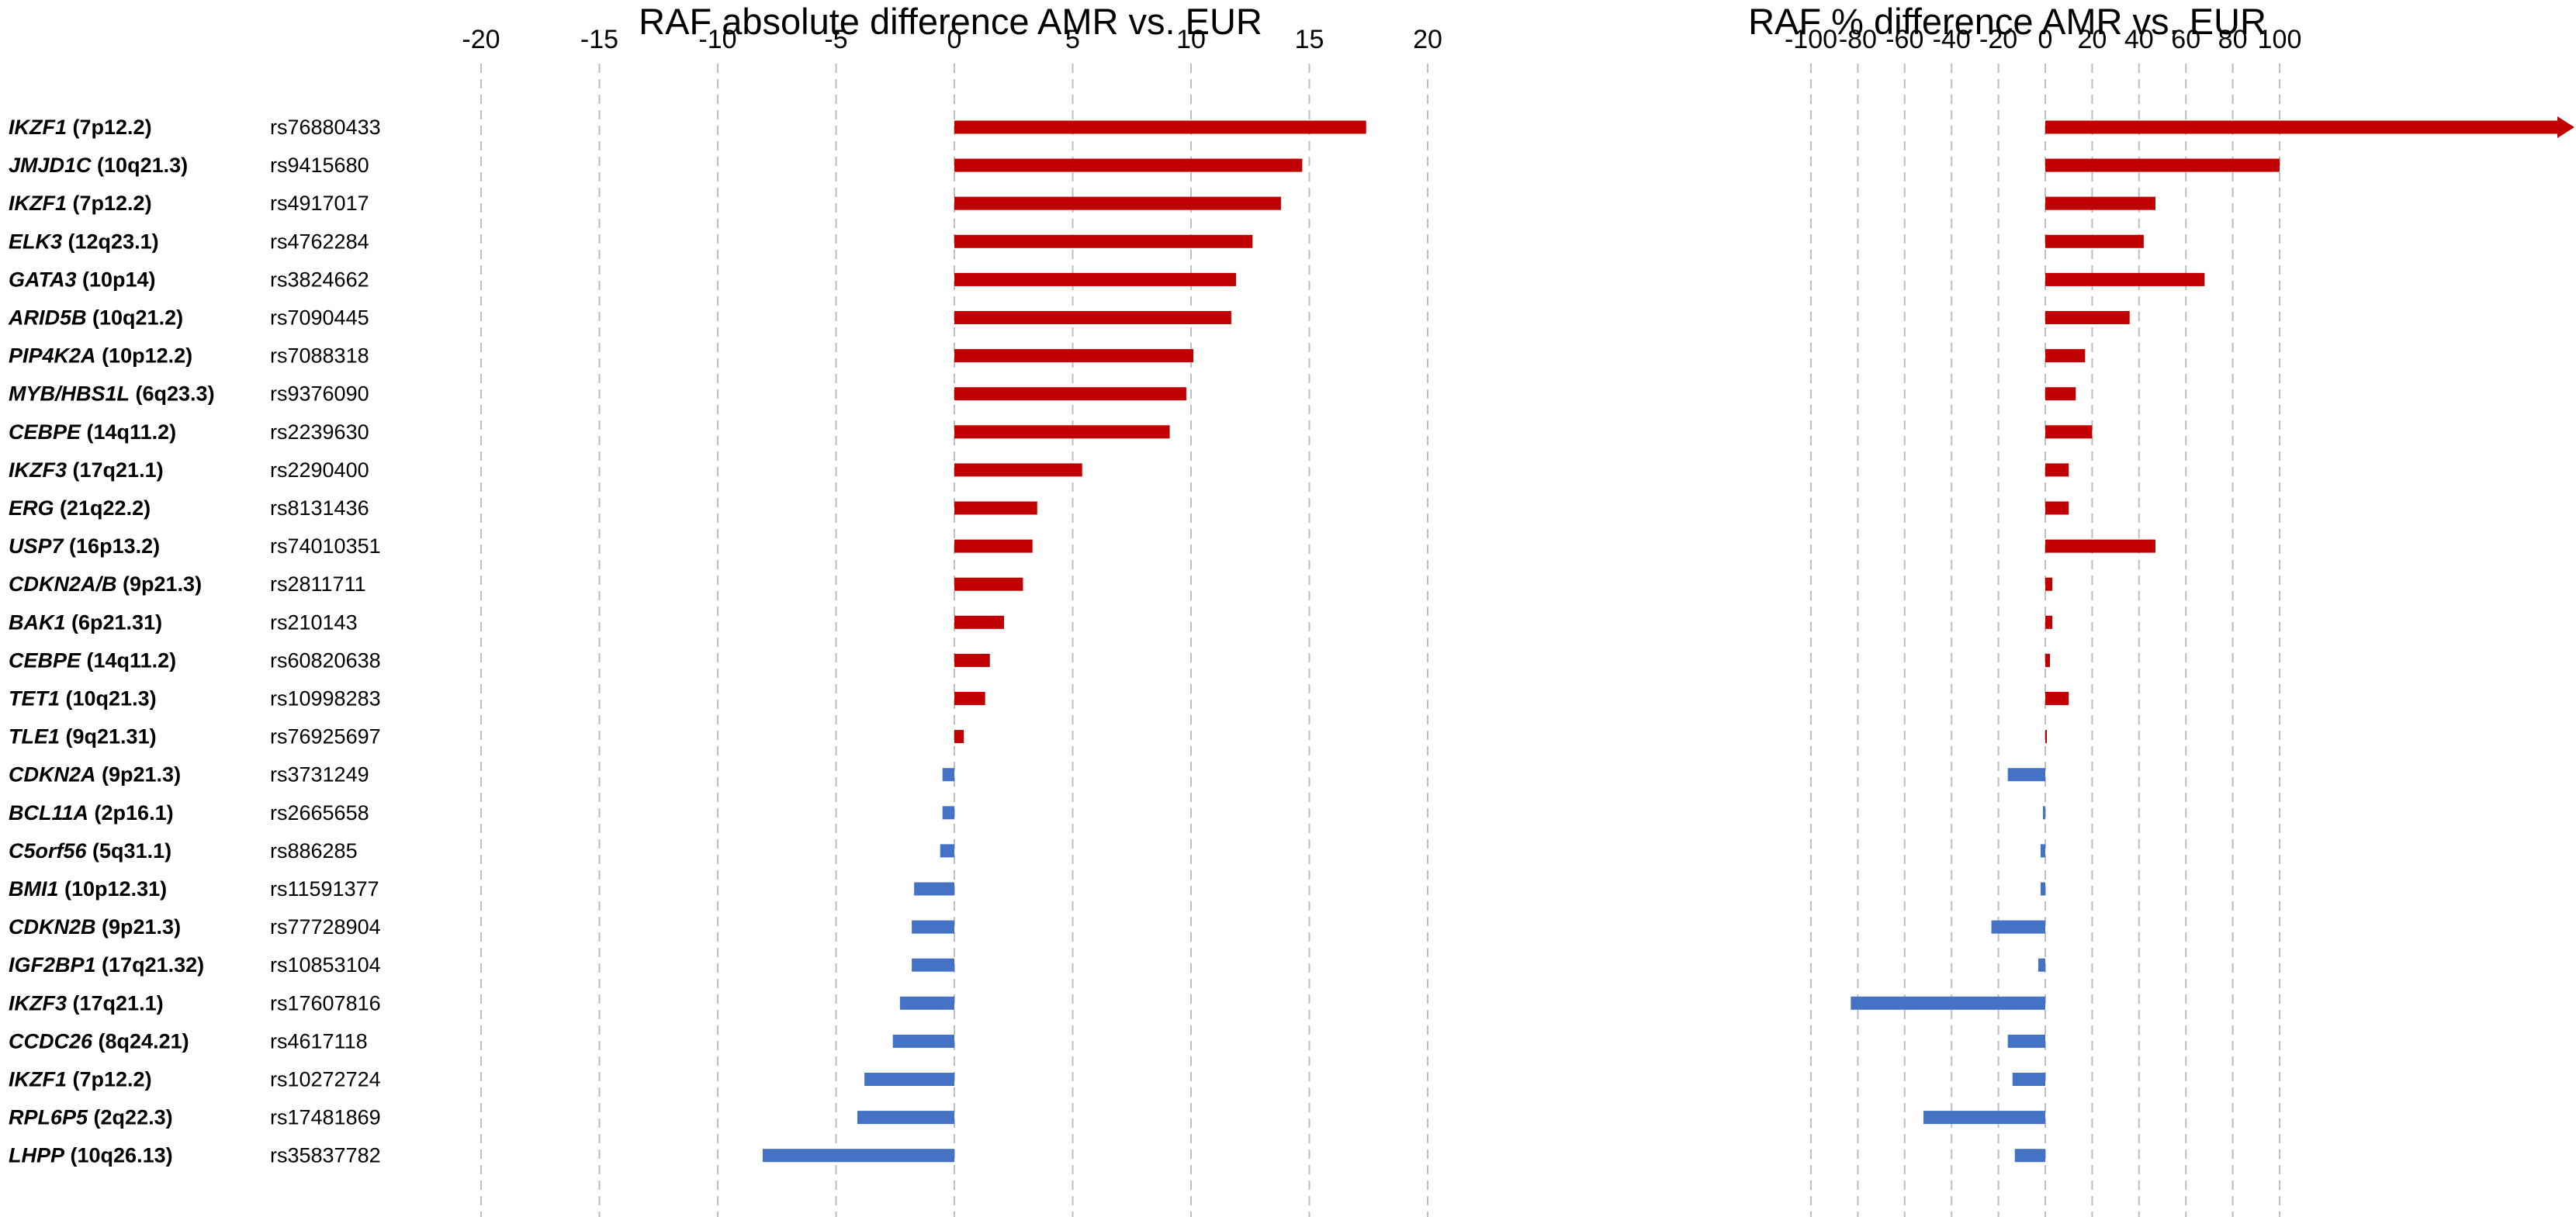 This screenshot has width=2576, height=1217. Describe the element at coordinates (90, 851) in the screenshot. I see `row-label: C5orf56 (5q31.1)` at that location.